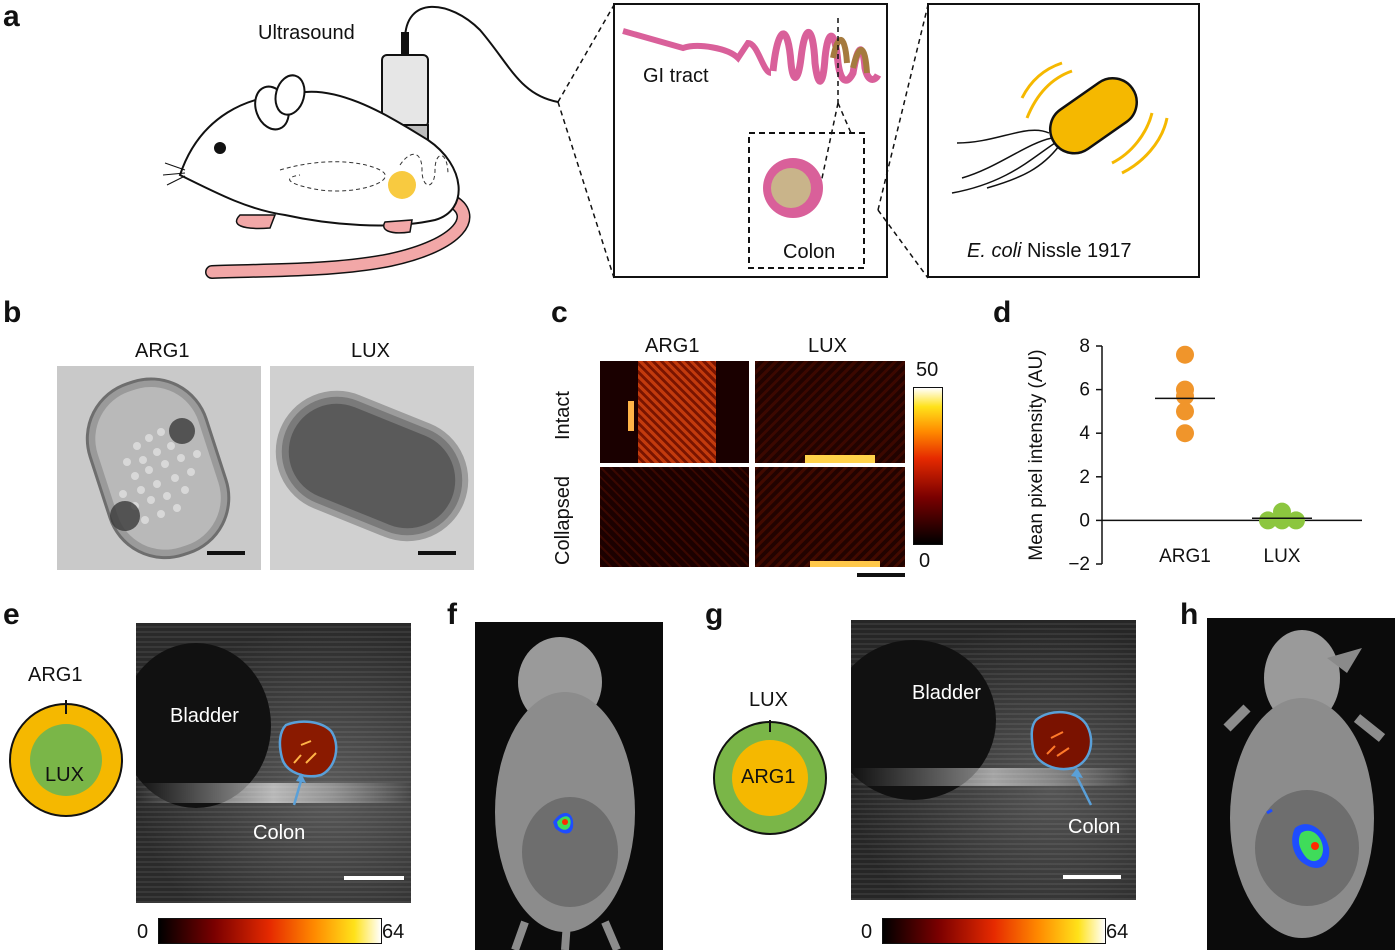 Image resolution: width=1395 pixels, height=950 pixels. I want to click on ultrasound-image-g, so click(993, 760).